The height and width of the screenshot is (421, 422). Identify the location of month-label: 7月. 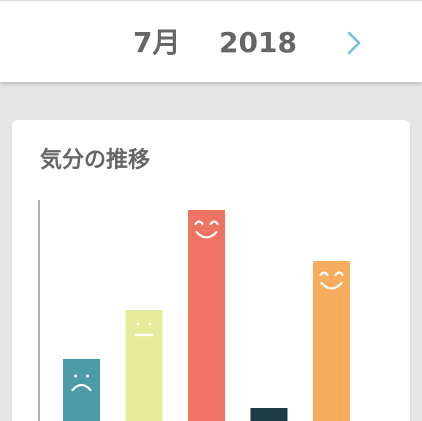
(157, 42).